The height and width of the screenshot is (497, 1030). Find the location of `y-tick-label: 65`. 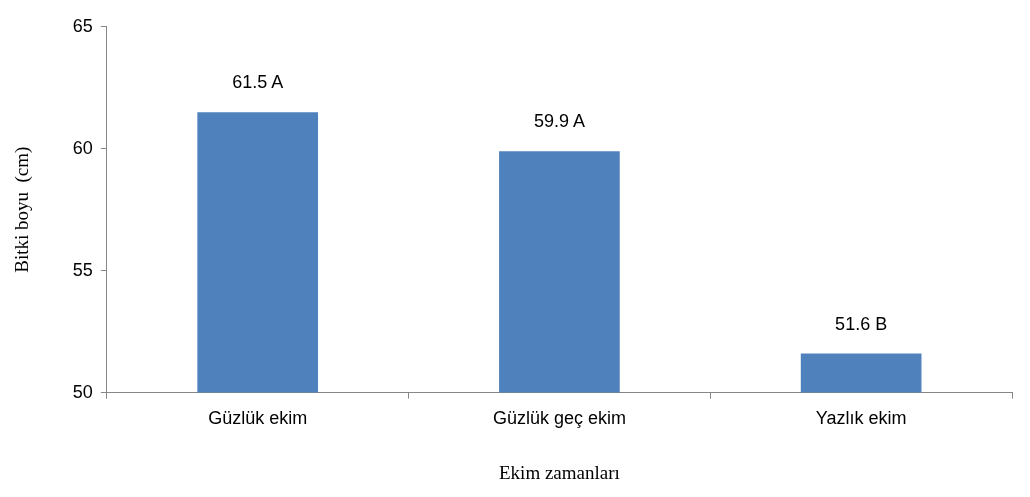

y-tick-label: 65 is located at coordinates (82, 25).